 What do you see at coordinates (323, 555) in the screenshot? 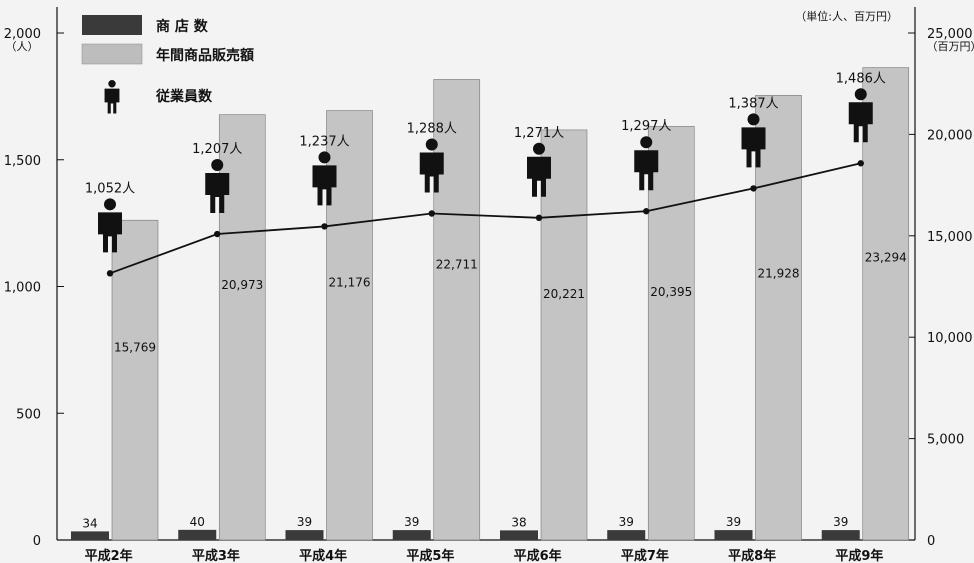
I see `x-category-label: 平成4年` at bounding box center [323, 555].